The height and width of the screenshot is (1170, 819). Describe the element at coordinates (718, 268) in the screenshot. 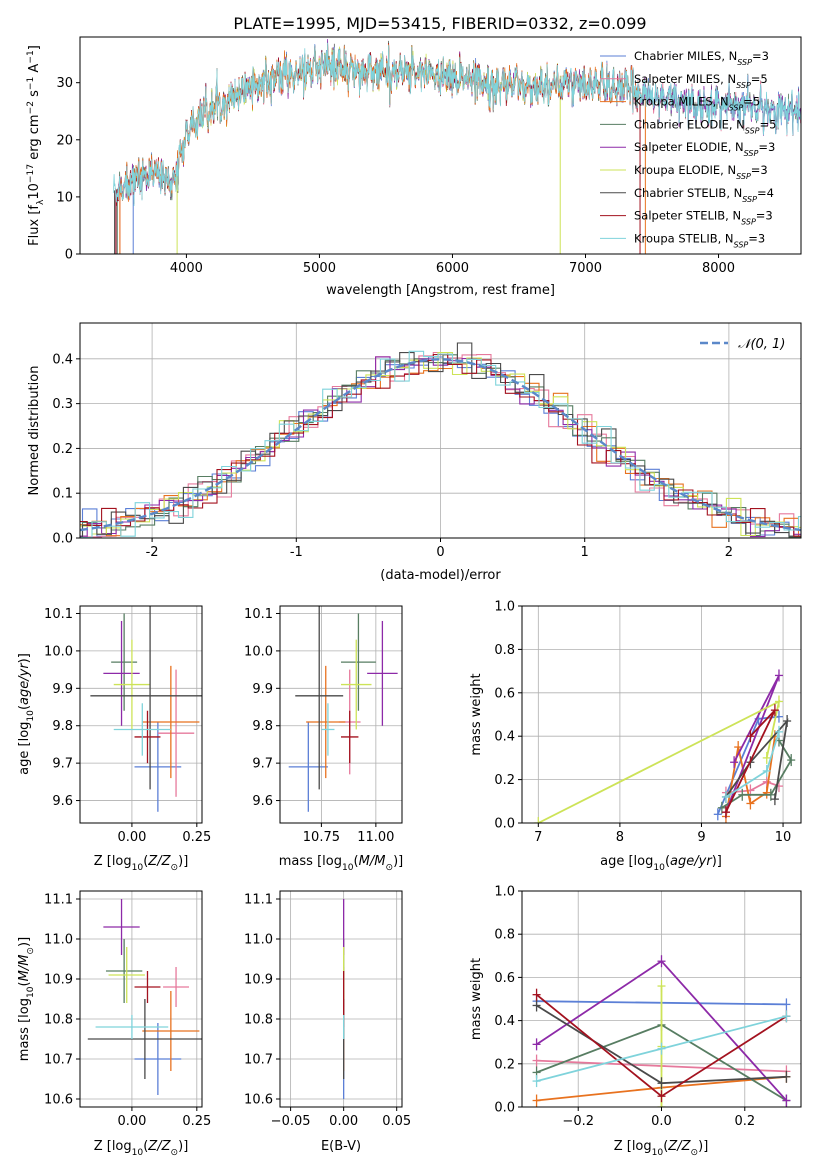

I see `x-tick-label: 8000` at that location.